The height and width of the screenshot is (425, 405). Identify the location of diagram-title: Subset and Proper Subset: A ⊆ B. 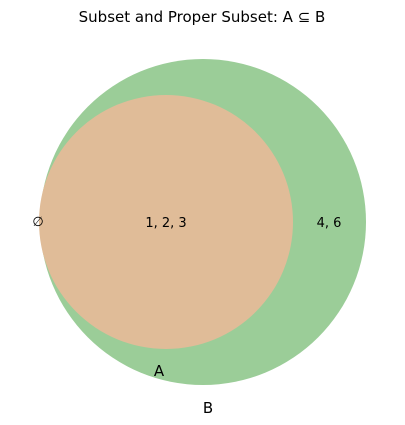
(202, 17).